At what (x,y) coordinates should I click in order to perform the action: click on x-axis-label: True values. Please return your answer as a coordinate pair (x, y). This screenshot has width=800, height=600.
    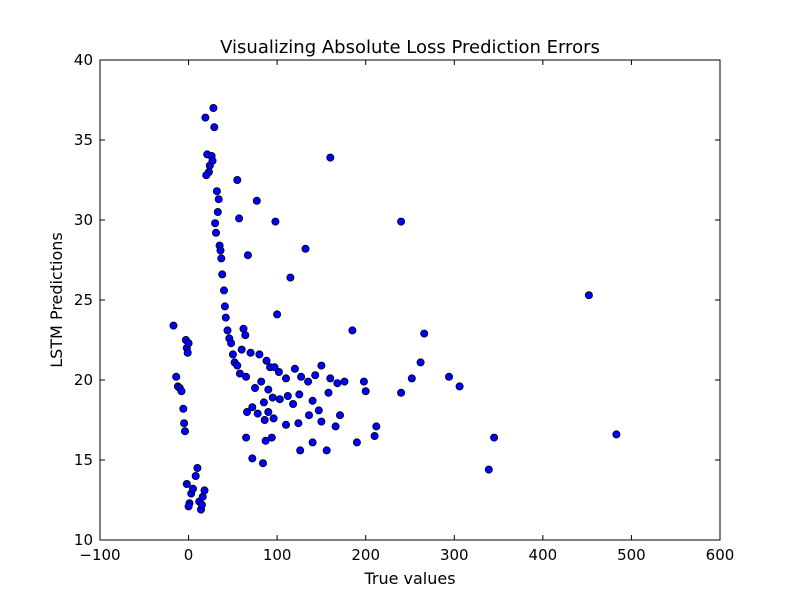
    Looking at the image, I should click on (409, 578).